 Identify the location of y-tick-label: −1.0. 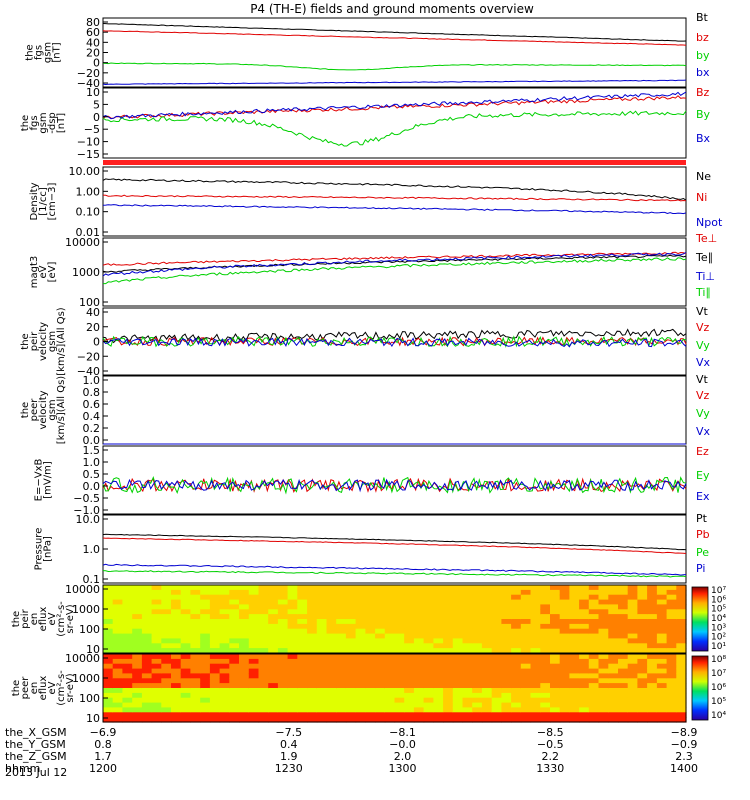
(86, 510).